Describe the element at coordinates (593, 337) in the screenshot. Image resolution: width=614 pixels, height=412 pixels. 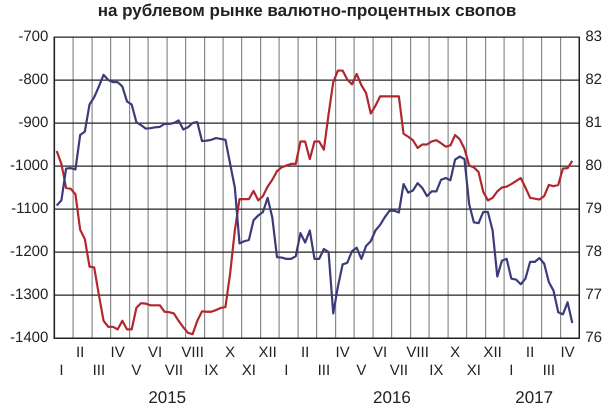
I see `y2-tick-label: 76` at that location.